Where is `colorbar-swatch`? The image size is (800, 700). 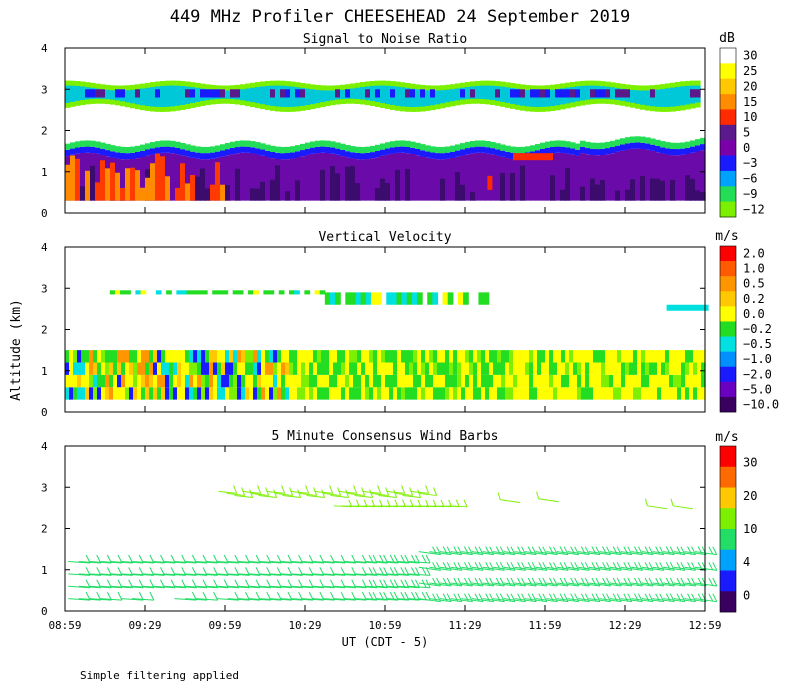 colorbar-swatch is located at coordinates (728, 71).